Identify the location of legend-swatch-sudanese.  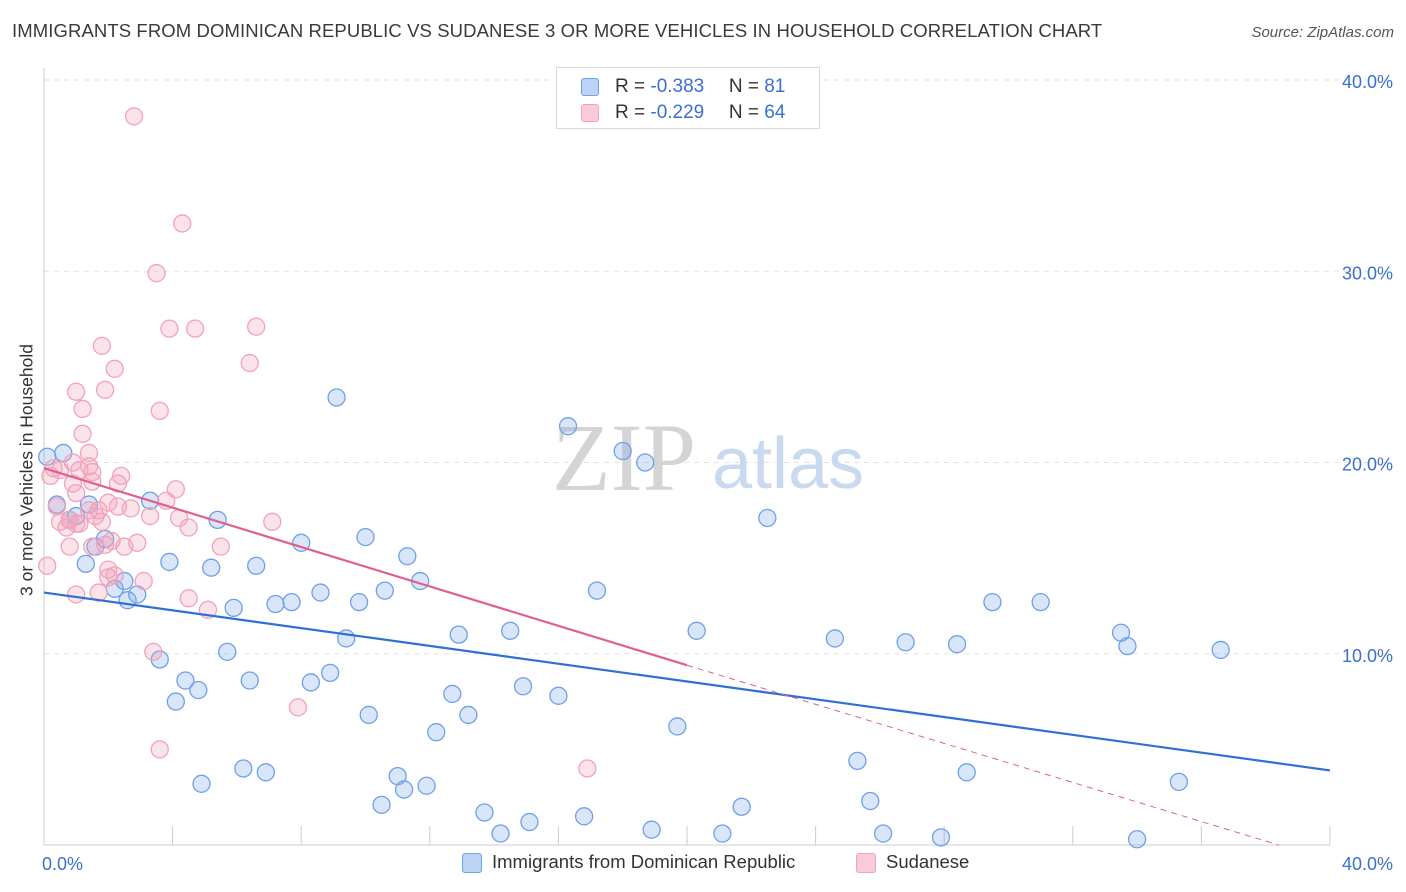
(590, 113).